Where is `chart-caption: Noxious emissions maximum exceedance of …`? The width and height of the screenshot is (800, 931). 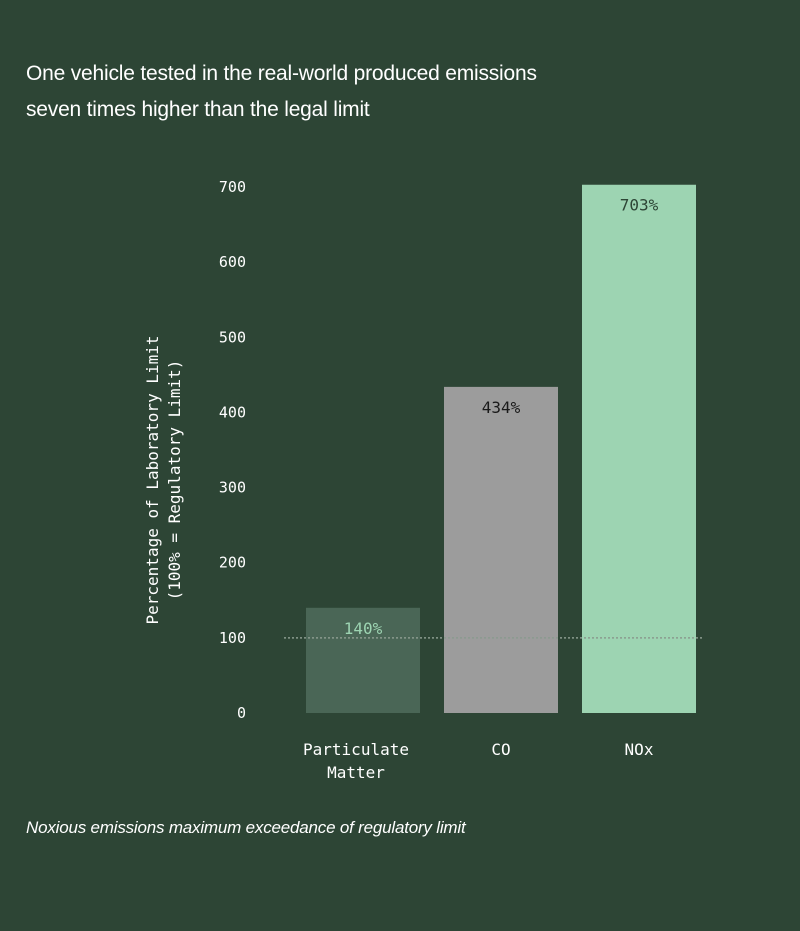
chart-caption: Noxious emissions maximum exceedance of … is located at coordinates (246, 827).